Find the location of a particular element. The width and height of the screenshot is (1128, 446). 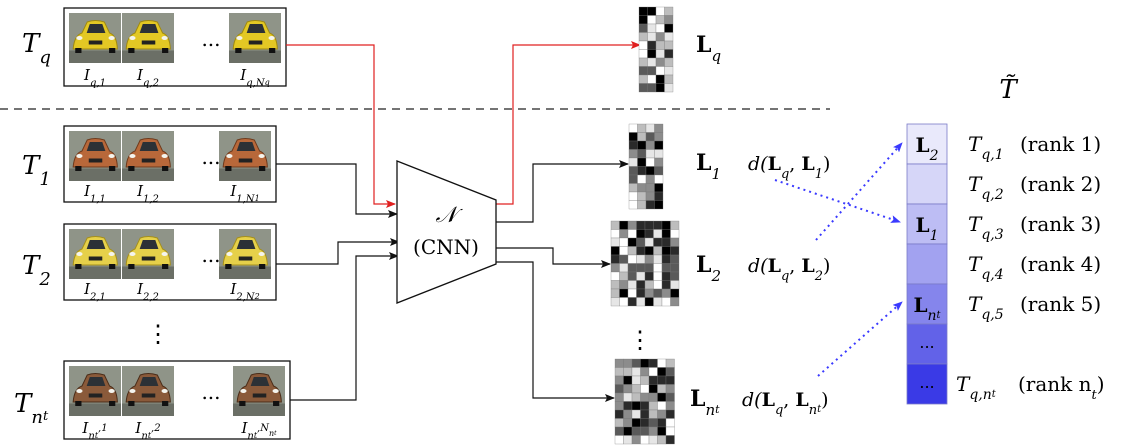

feature-label-q: Lq is located at coordinates (708, 48).